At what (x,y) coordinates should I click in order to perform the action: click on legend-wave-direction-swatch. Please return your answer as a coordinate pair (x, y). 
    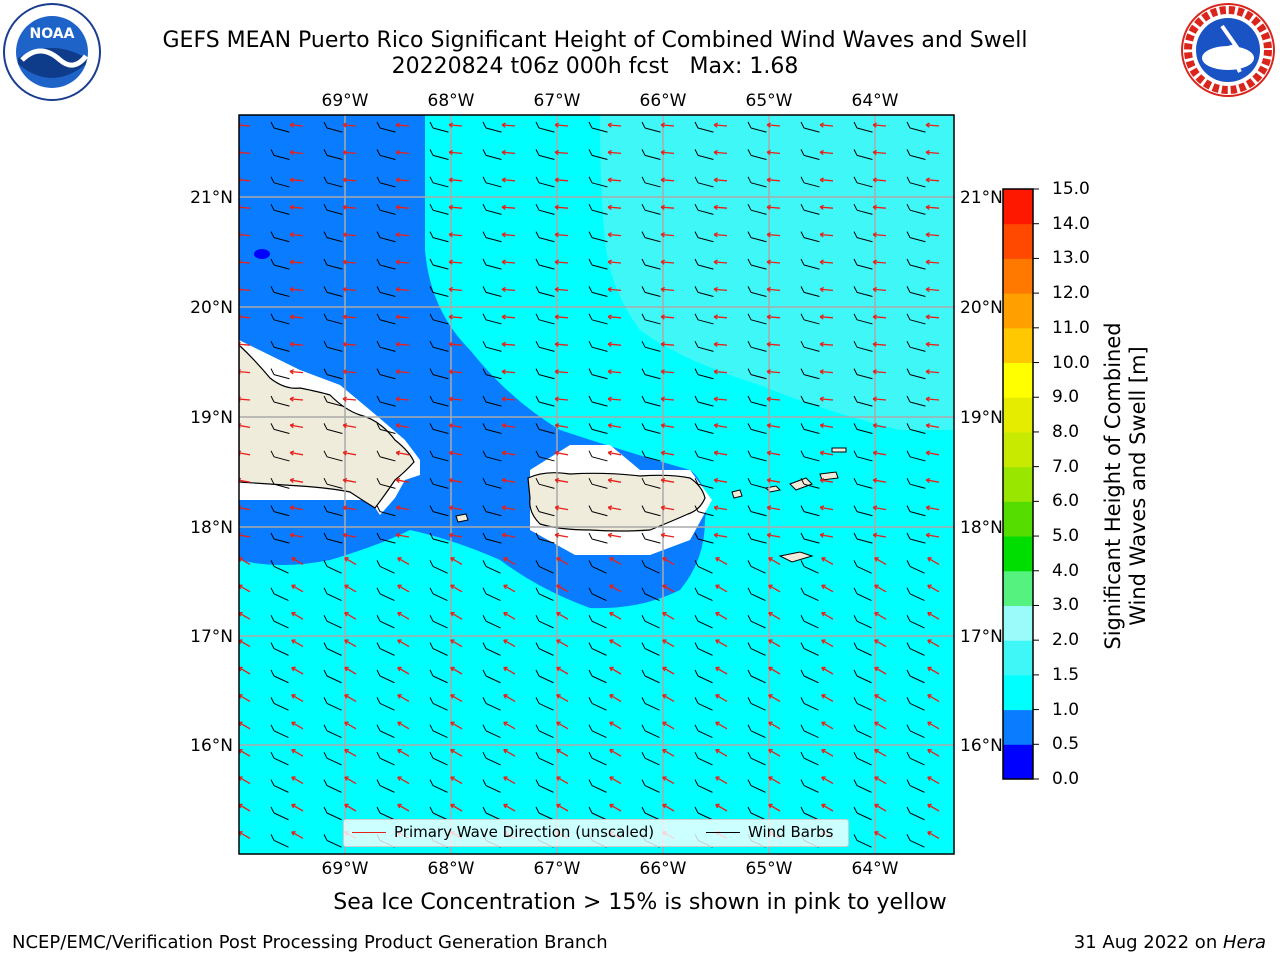
    Looking at the image, I should click on (369, 832).